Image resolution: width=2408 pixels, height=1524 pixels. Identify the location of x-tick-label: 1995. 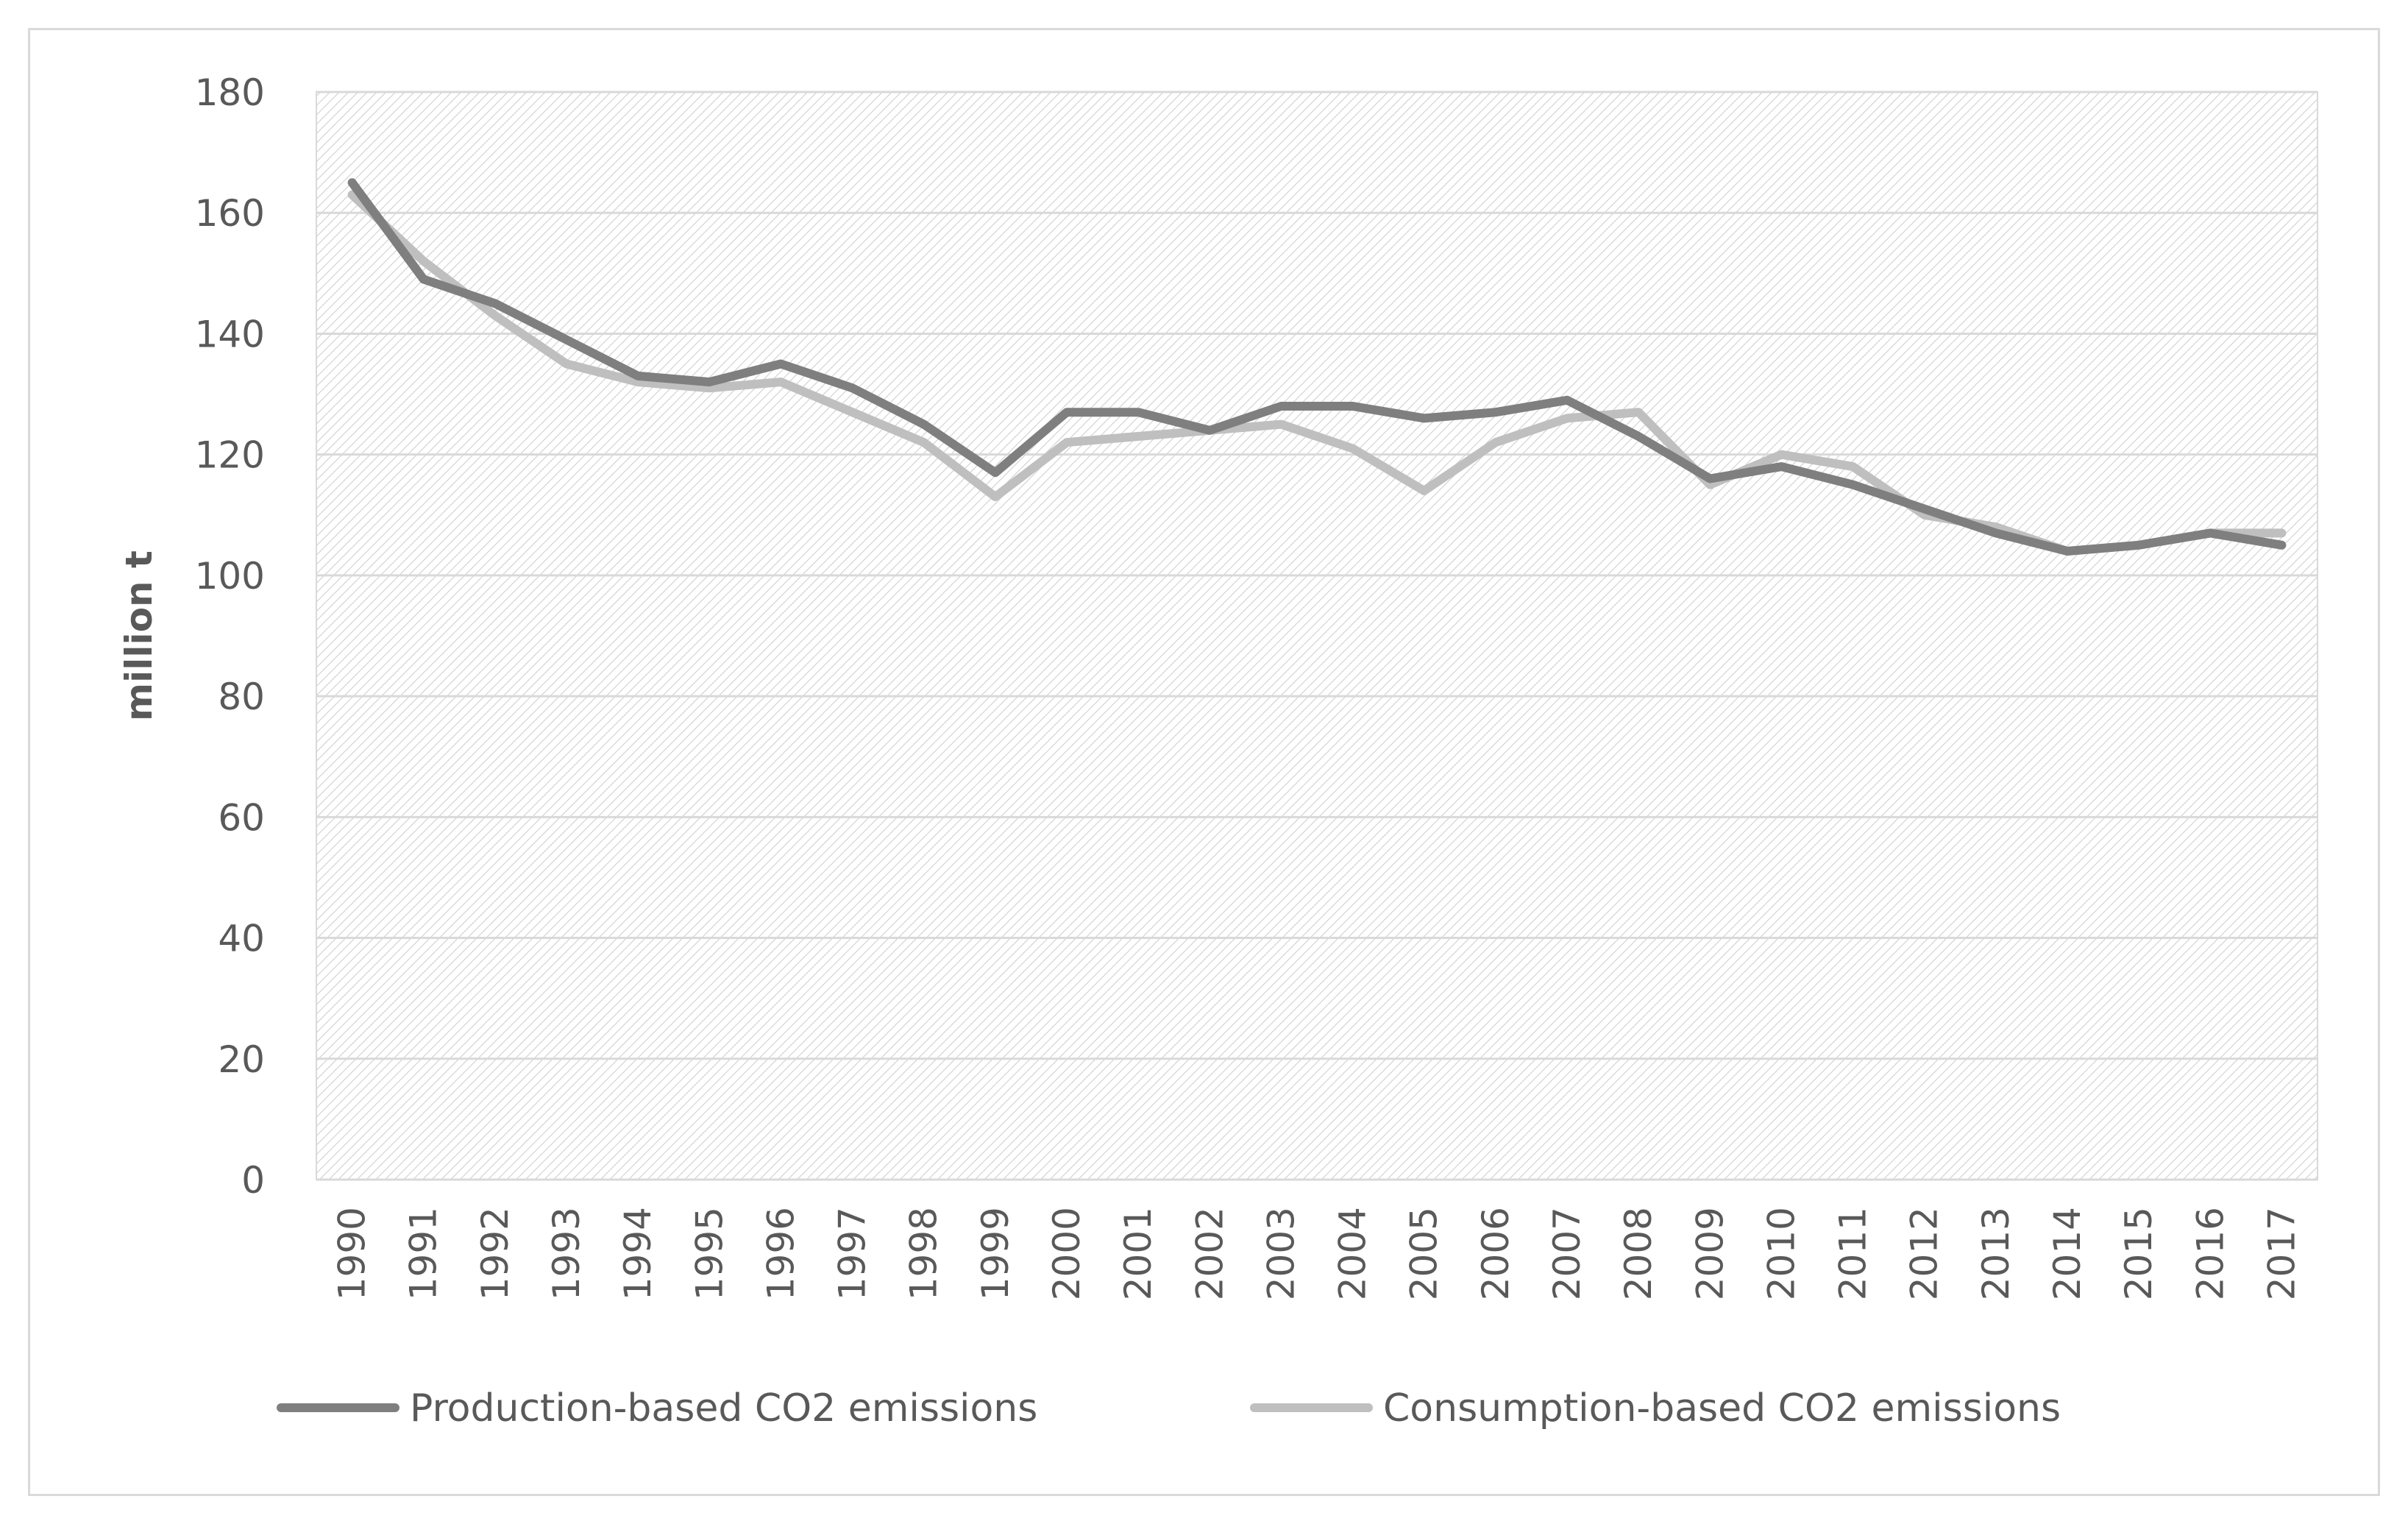
(709, 1254).